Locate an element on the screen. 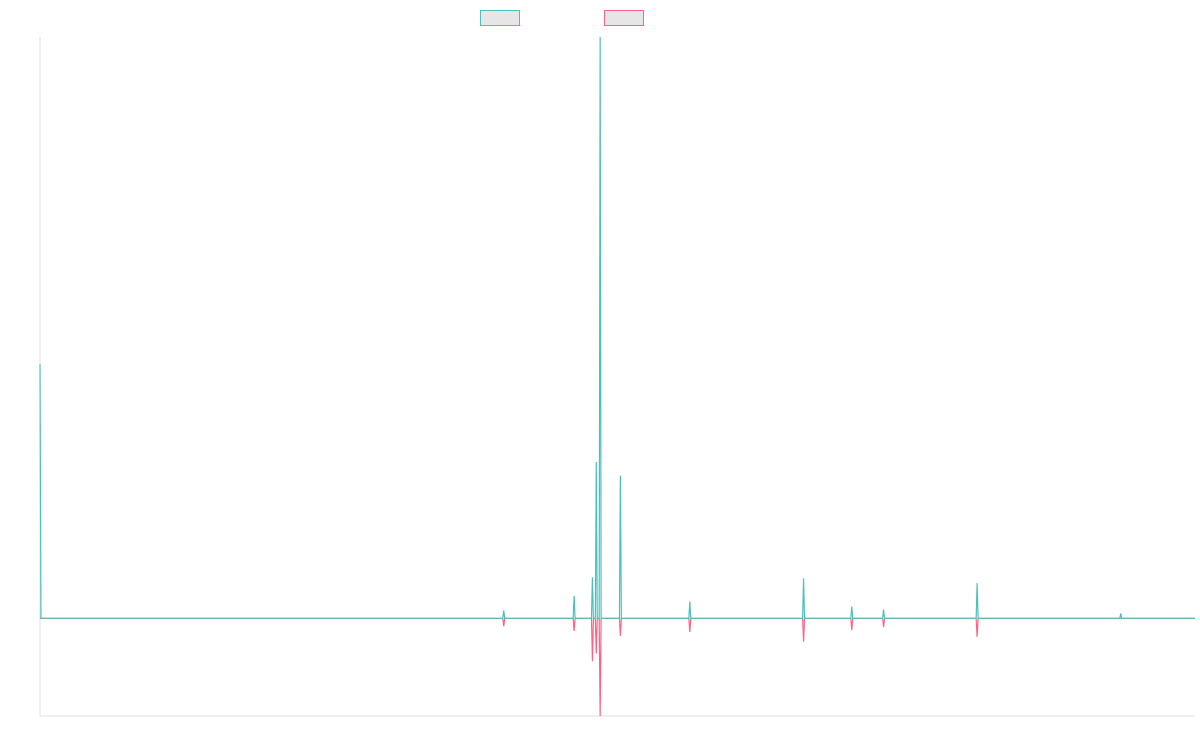 The width and height of the screenshot is (1200, 750). series-2-line is located at coordinates (617, 667).